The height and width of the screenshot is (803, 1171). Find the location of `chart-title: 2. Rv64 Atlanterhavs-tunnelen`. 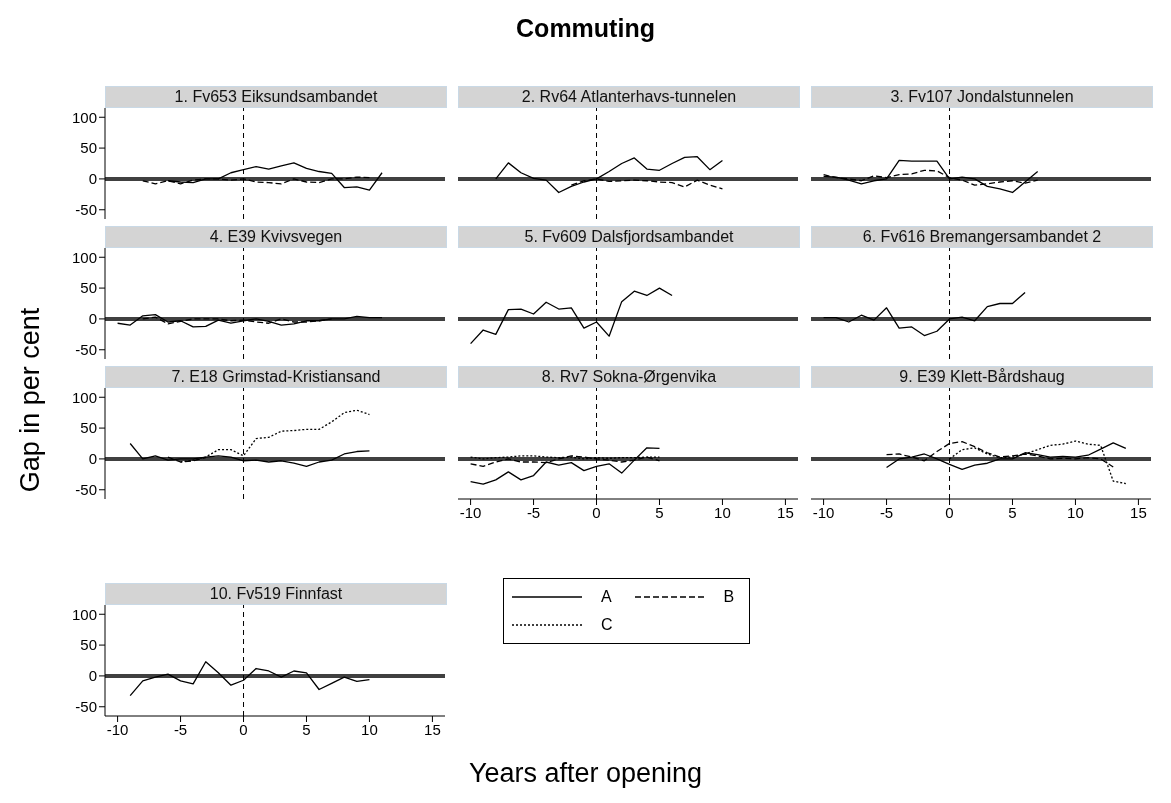

chart-title: 2. Rv64 Atlanterhavs-tunnelen is located at coordinates (629, 97).